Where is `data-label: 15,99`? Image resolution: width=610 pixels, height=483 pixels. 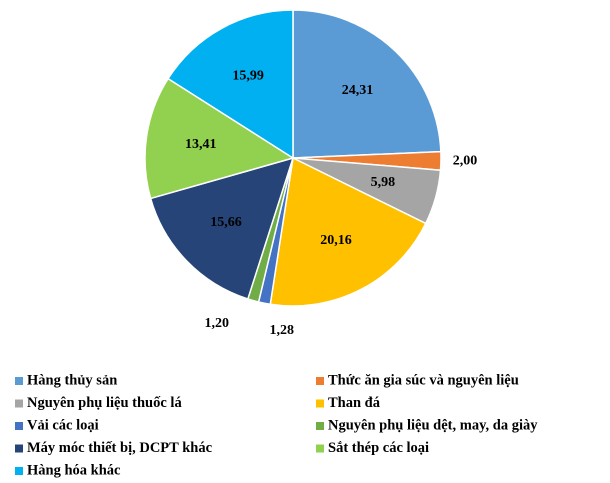
data-label: 15,99 is located at coordinates (248, 76).